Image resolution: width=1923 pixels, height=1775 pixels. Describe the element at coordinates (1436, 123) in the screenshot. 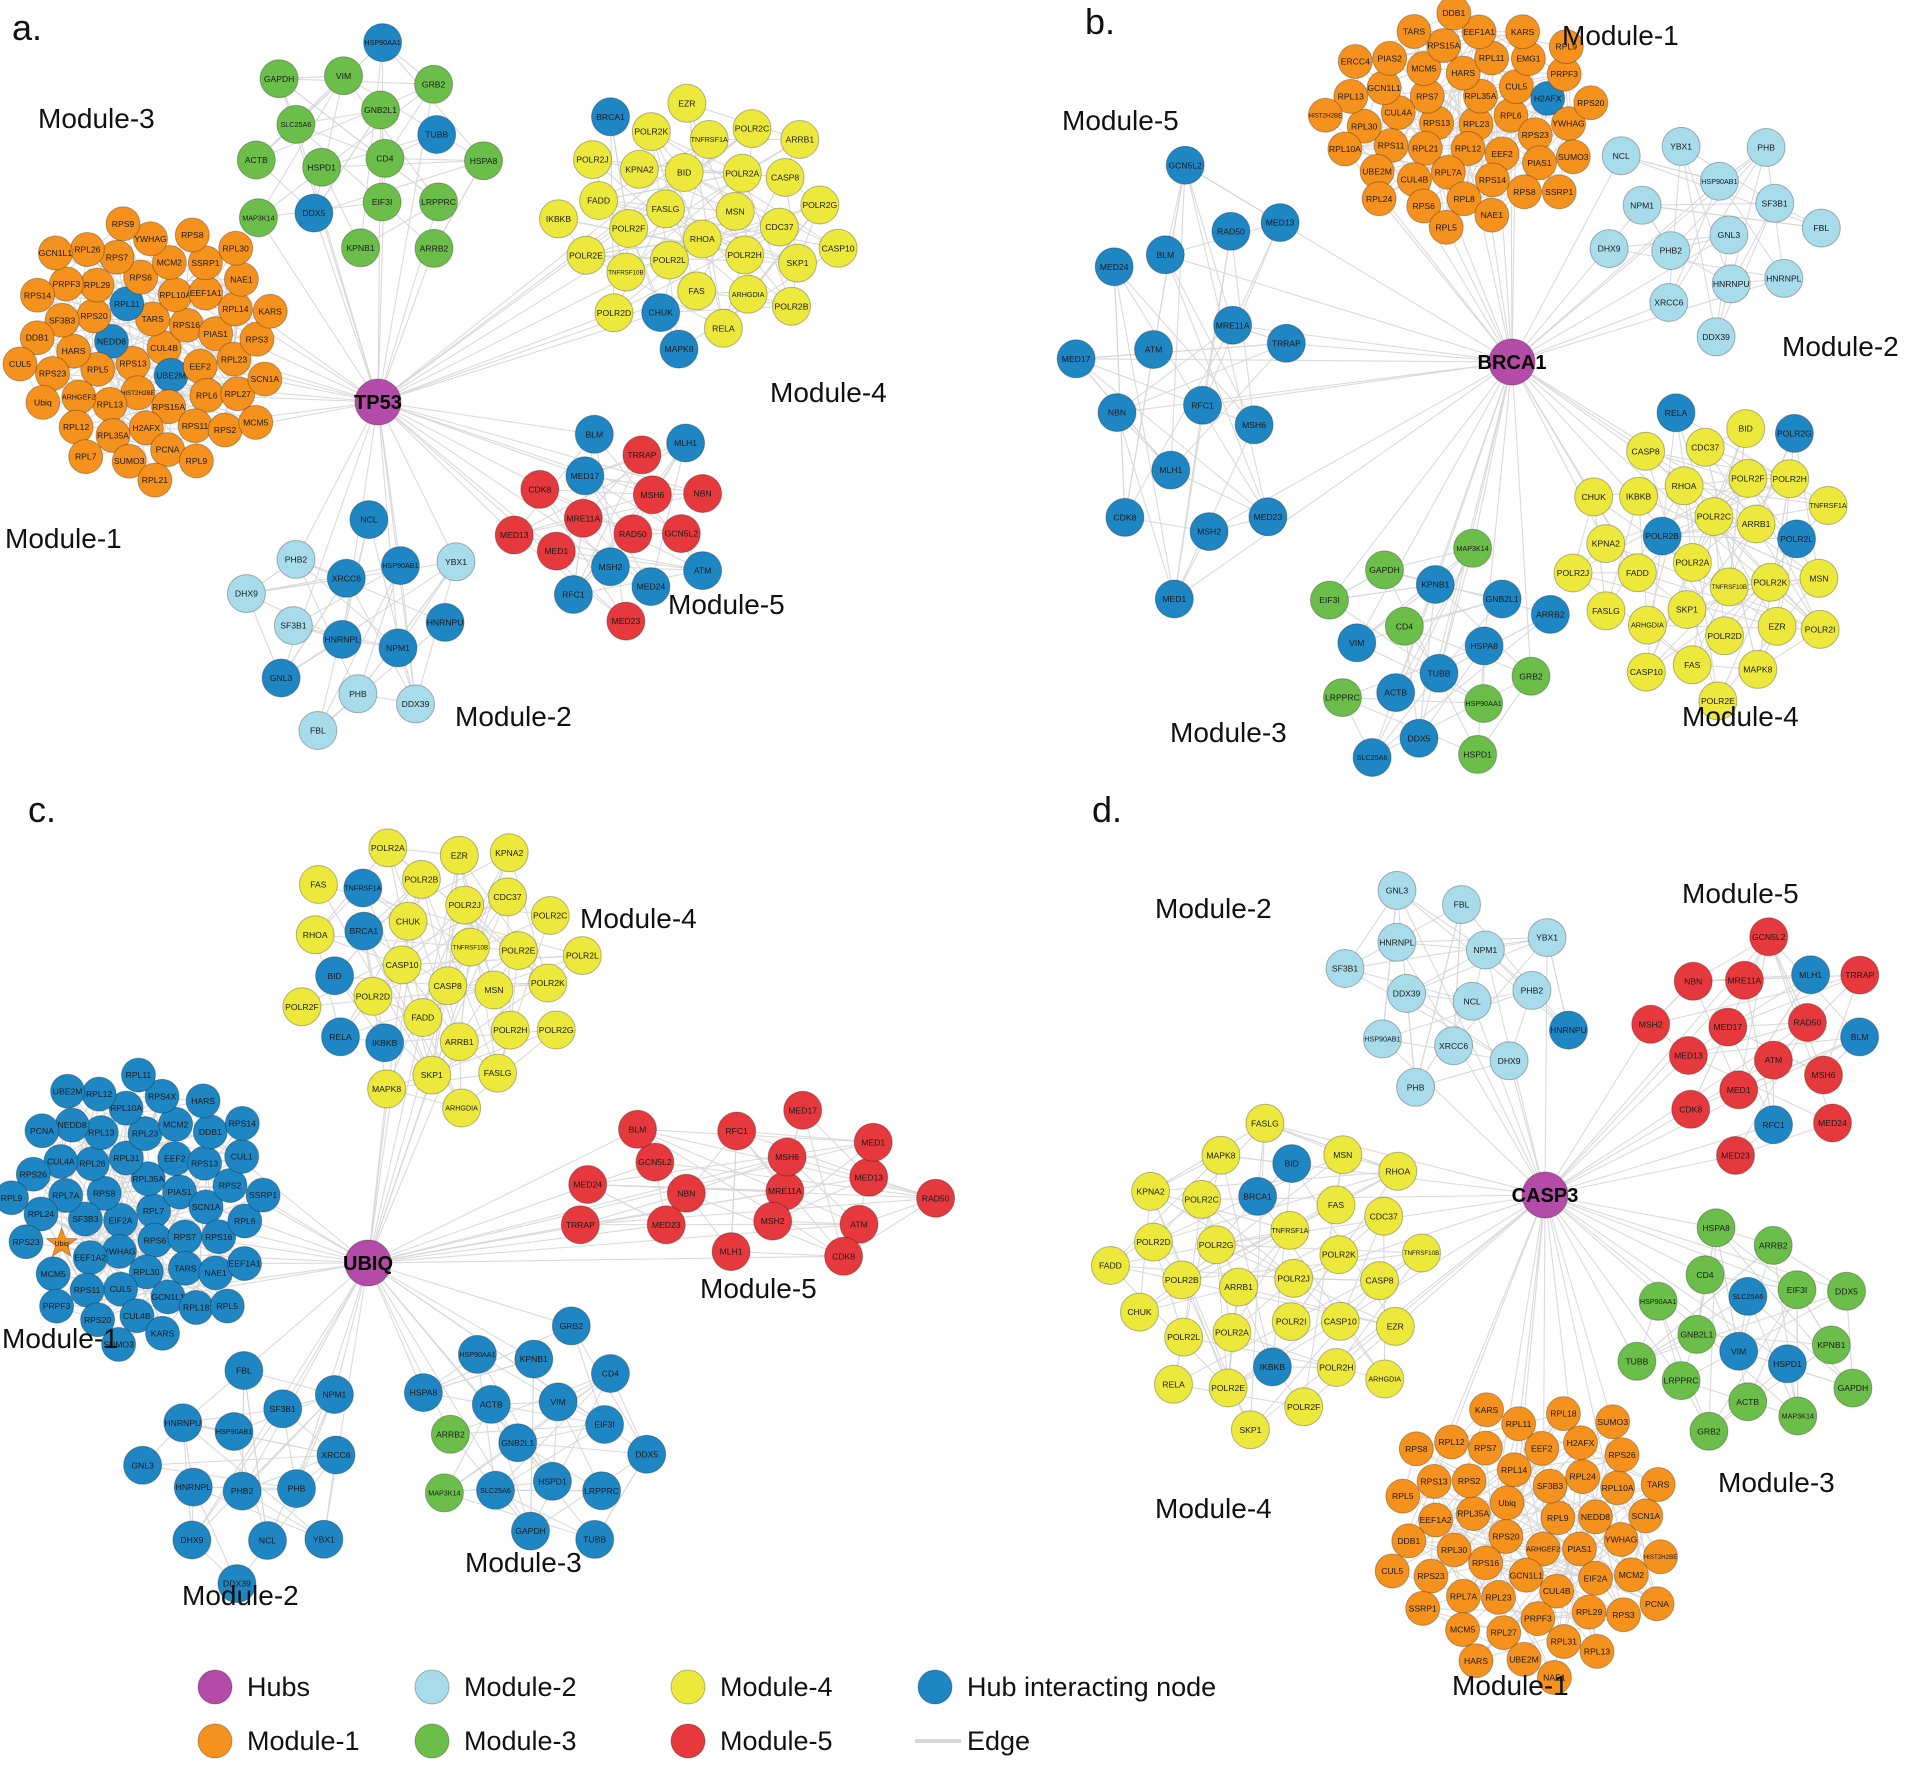

I see `node-label: RPS13` at that location.